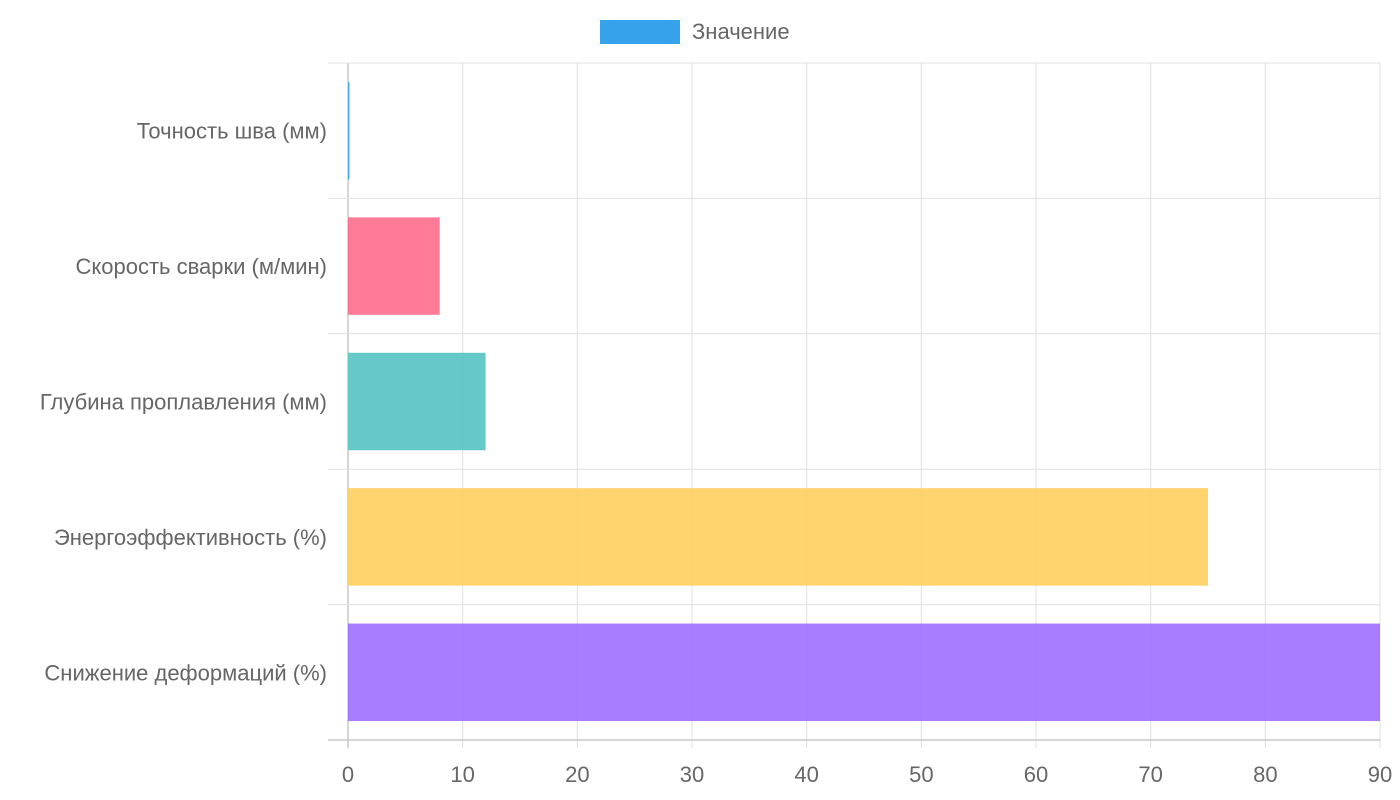 Image resolution: width=1400 pixels, height=800 pixels. What do you see at coordinates (1036, 774) in the screenshot?
I see `x-tick-label: 60` at bounding box center [1036, 774].